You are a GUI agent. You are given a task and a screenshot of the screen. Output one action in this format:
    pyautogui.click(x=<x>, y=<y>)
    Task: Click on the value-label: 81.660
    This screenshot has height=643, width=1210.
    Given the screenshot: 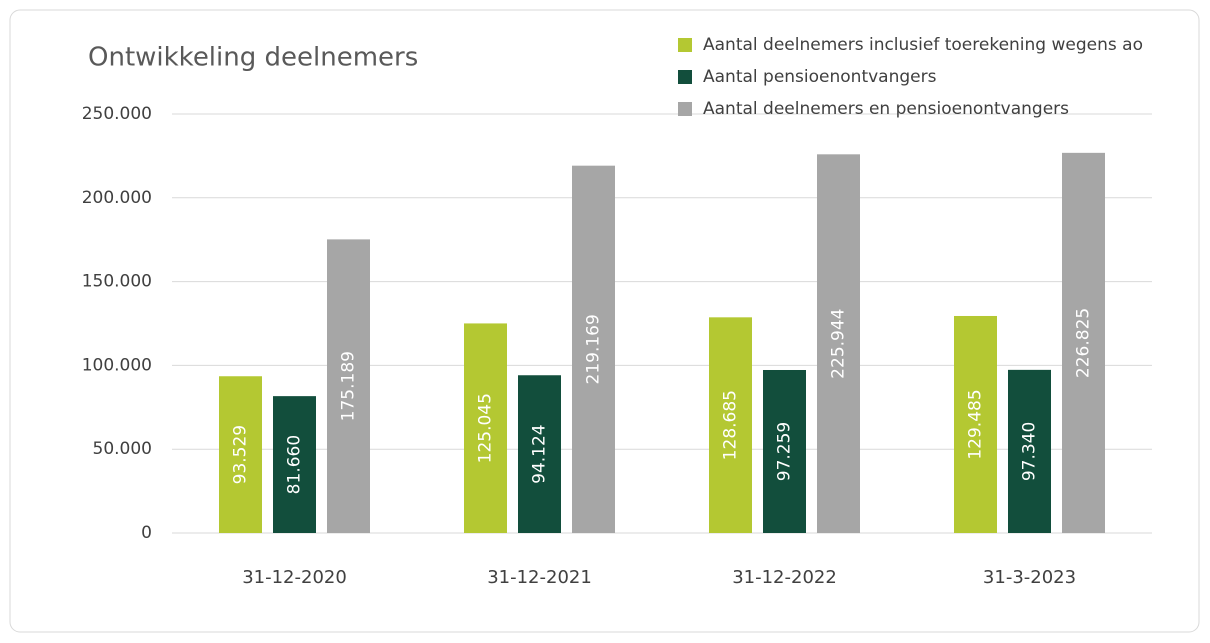 What is the action you would take?
    pyautogui.click(x=295, y=464)
    